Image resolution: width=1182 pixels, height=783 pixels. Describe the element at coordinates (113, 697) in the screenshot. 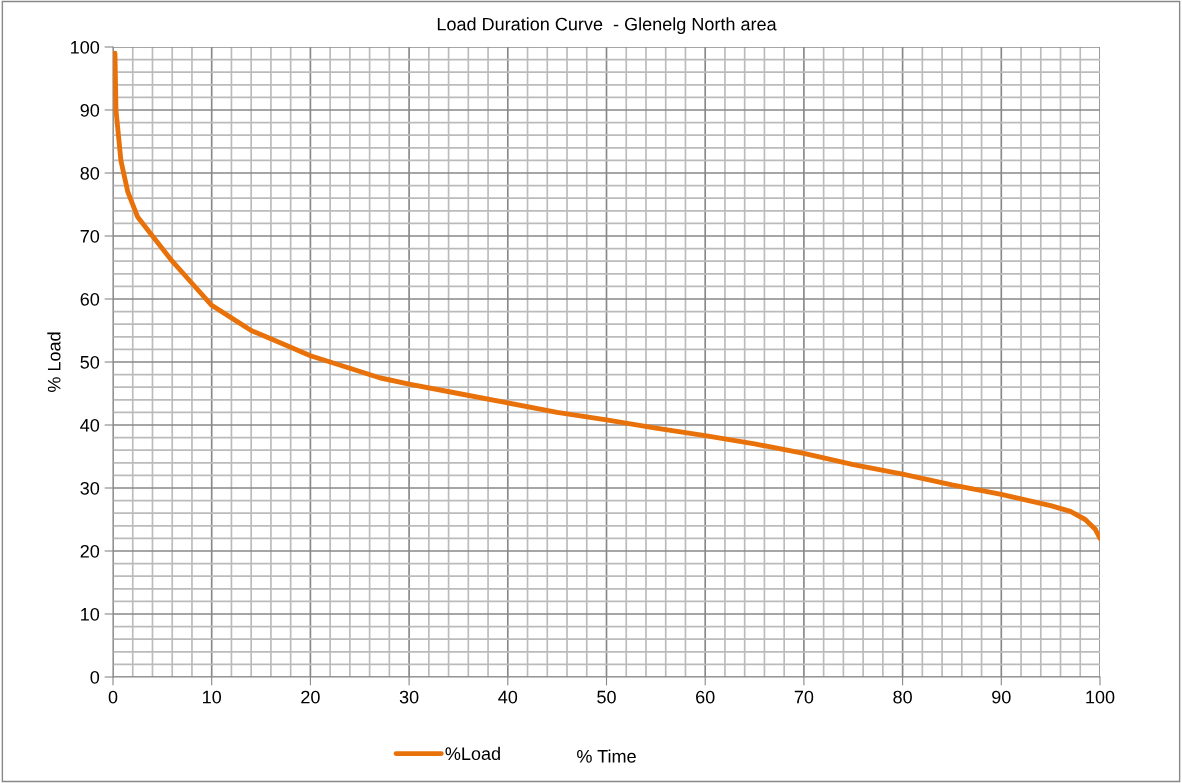

I see `x-tick-label: 0` at that location.